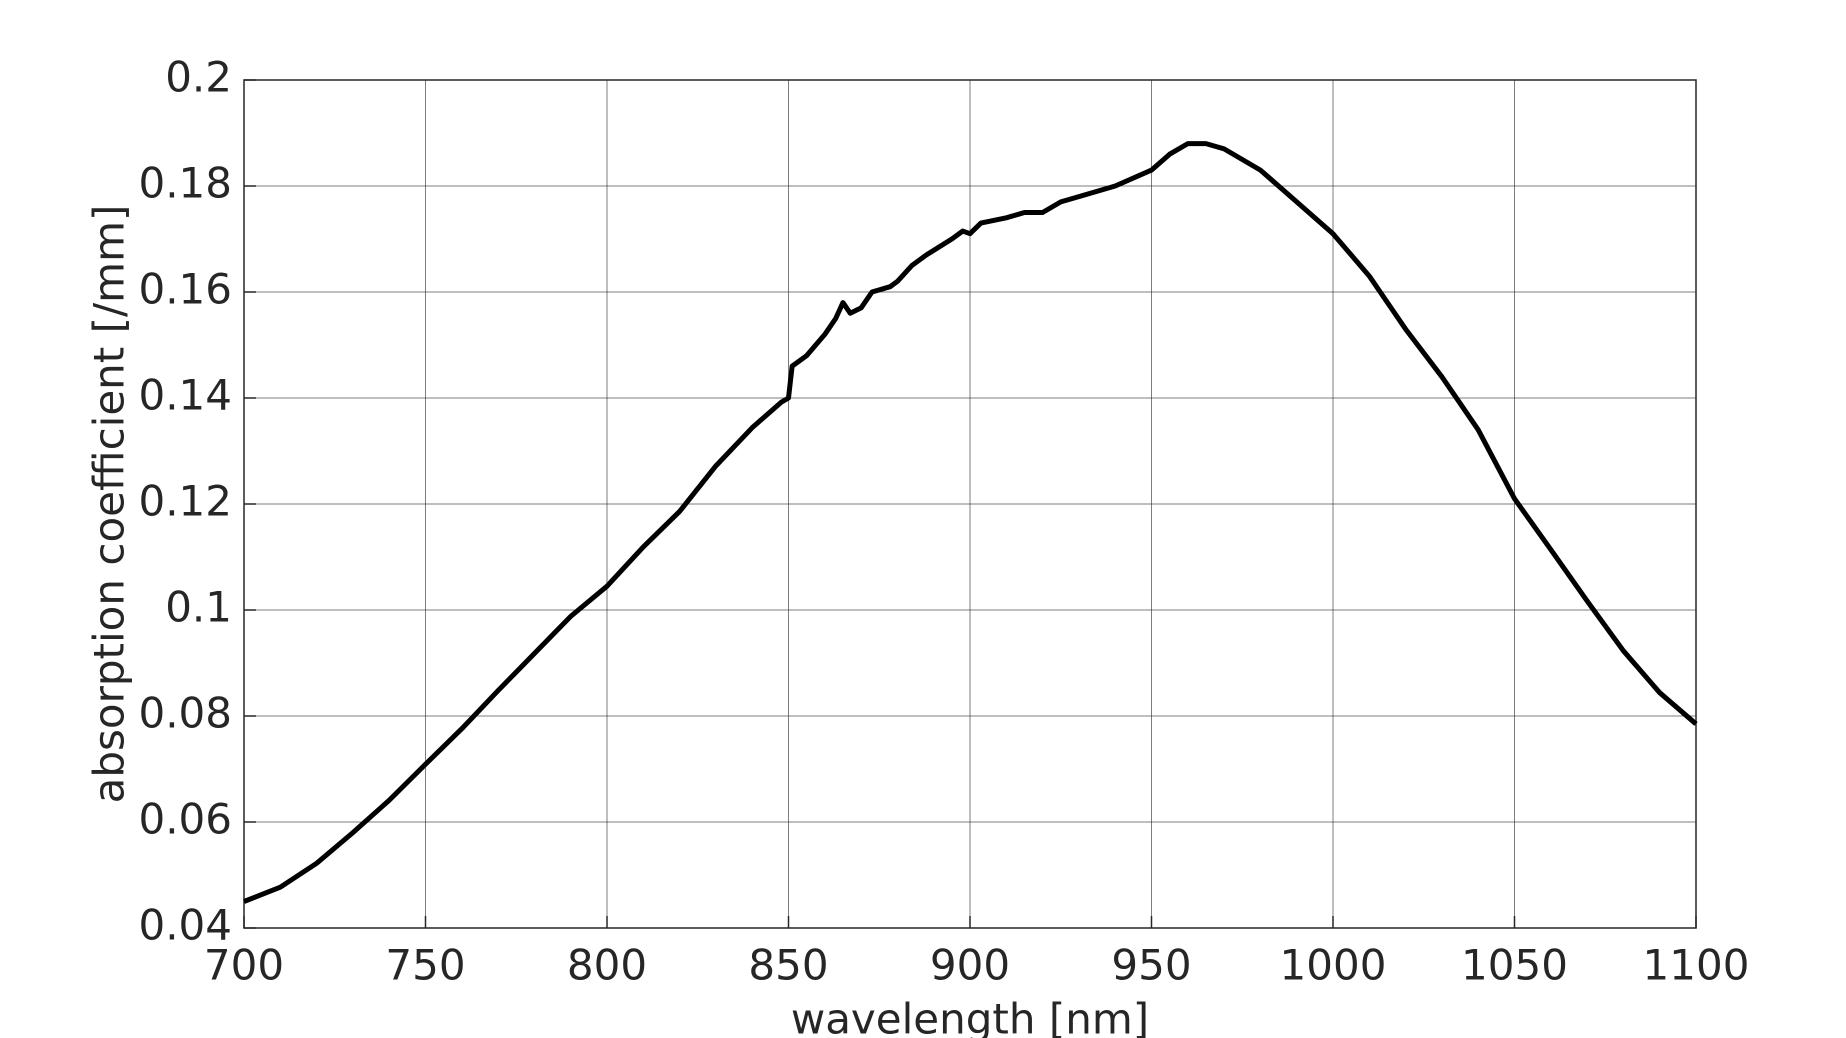 Image resolution: width=1846 pixels, height=1038 pixels. I want to click on y-tick-label: 0.2, so click(198, 77).